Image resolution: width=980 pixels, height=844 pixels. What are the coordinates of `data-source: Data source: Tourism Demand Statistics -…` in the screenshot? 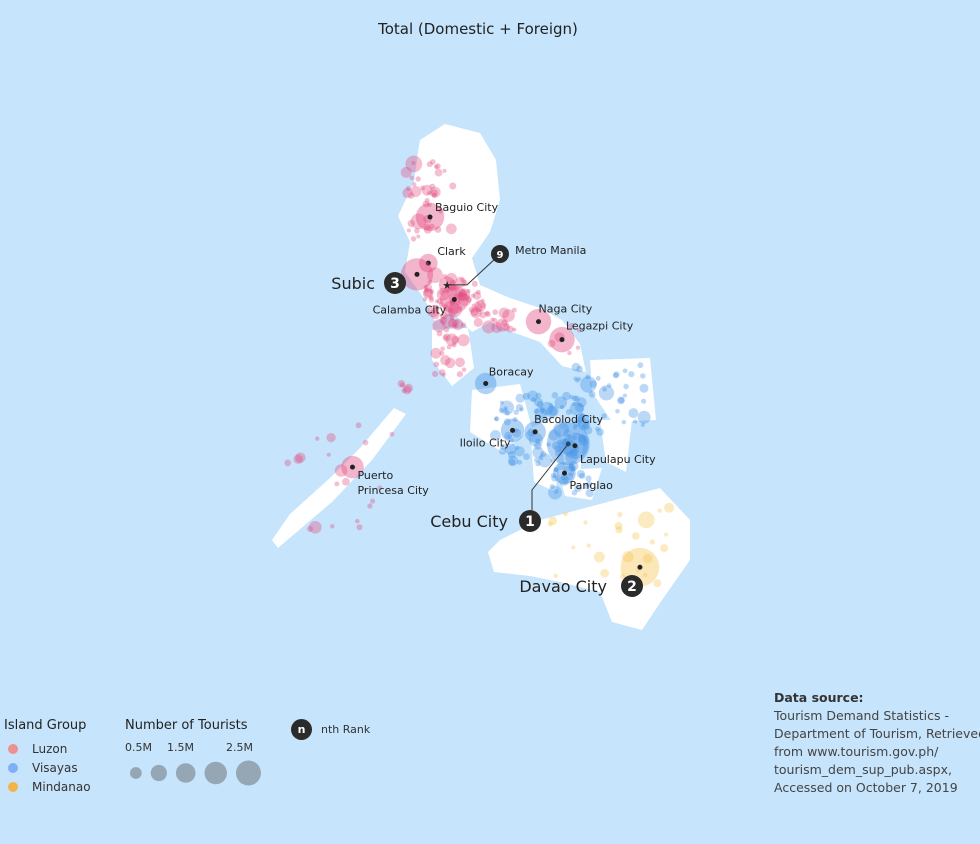 It's located at (877, 743).